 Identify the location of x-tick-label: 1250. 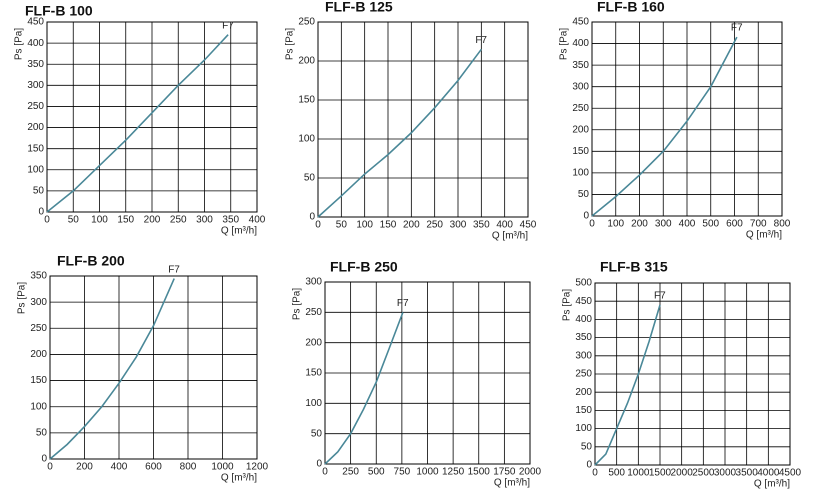
(453, 472).